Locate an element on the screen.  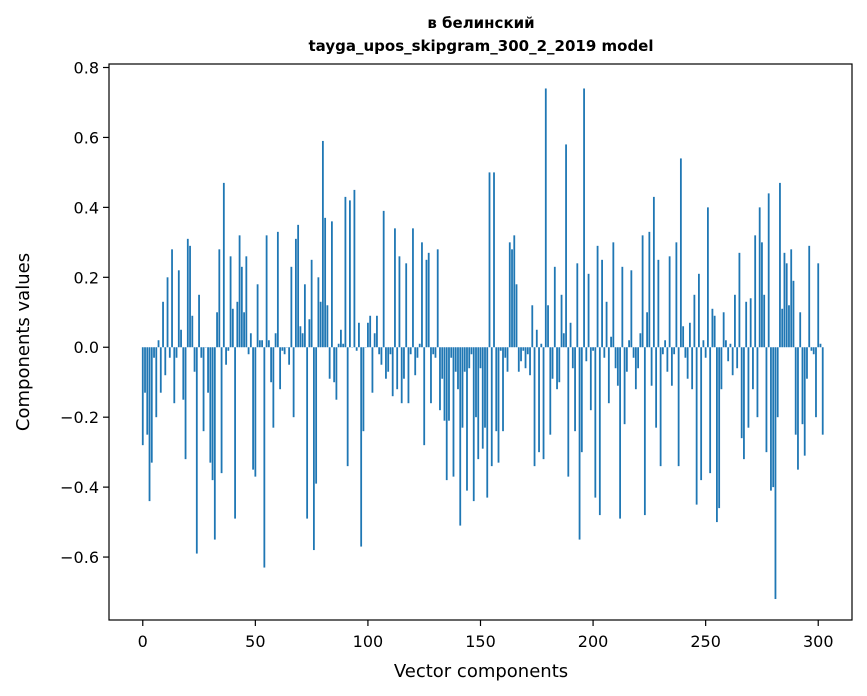
x-tick-label: 50 is located at coordinates (255, 641).